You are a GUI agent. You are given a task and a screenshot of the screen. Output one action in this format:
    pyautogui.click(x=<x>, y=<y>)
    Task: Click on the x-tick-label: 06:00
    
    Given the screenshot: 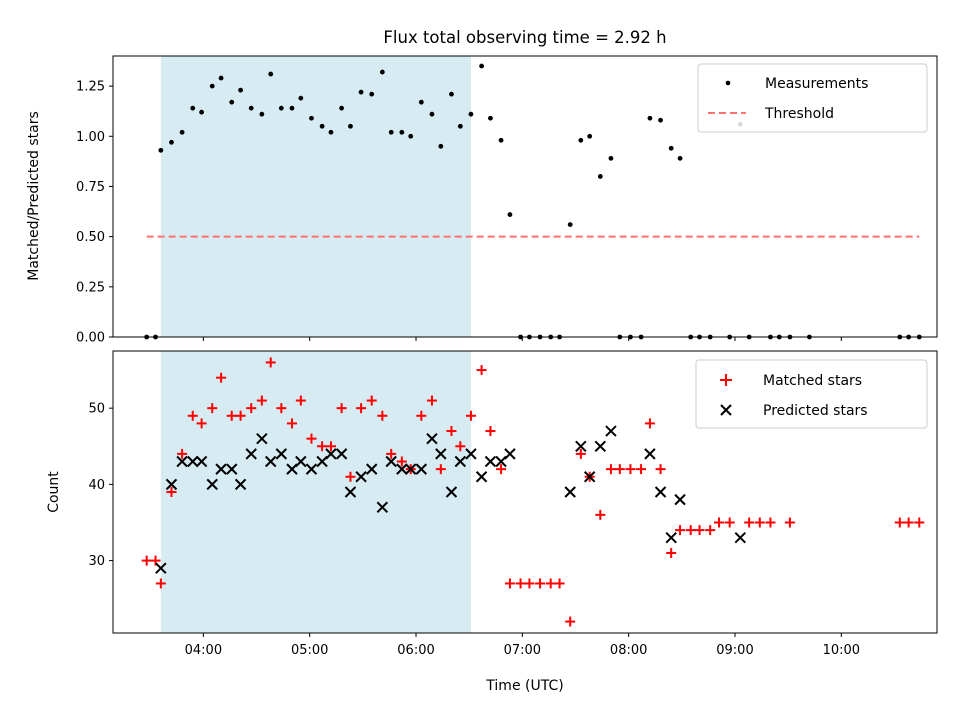 What is the action you would take?
    pyautogui.click(x=415, y=650)
    